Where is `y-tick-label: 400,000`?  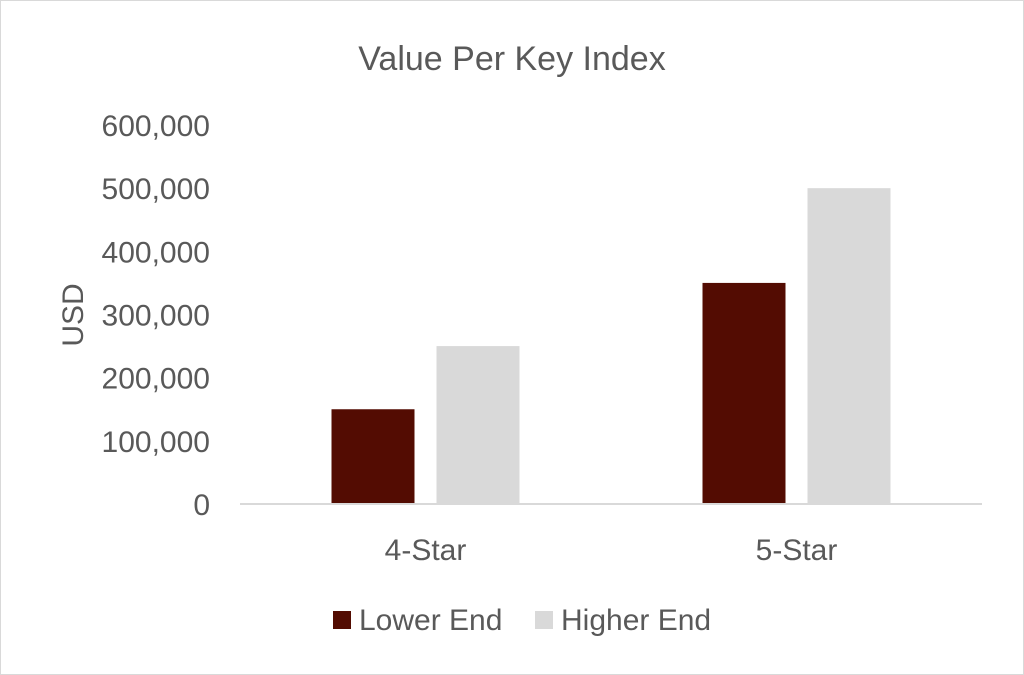 y-tick-label: 400,000 is located at coordinates (156, 252).